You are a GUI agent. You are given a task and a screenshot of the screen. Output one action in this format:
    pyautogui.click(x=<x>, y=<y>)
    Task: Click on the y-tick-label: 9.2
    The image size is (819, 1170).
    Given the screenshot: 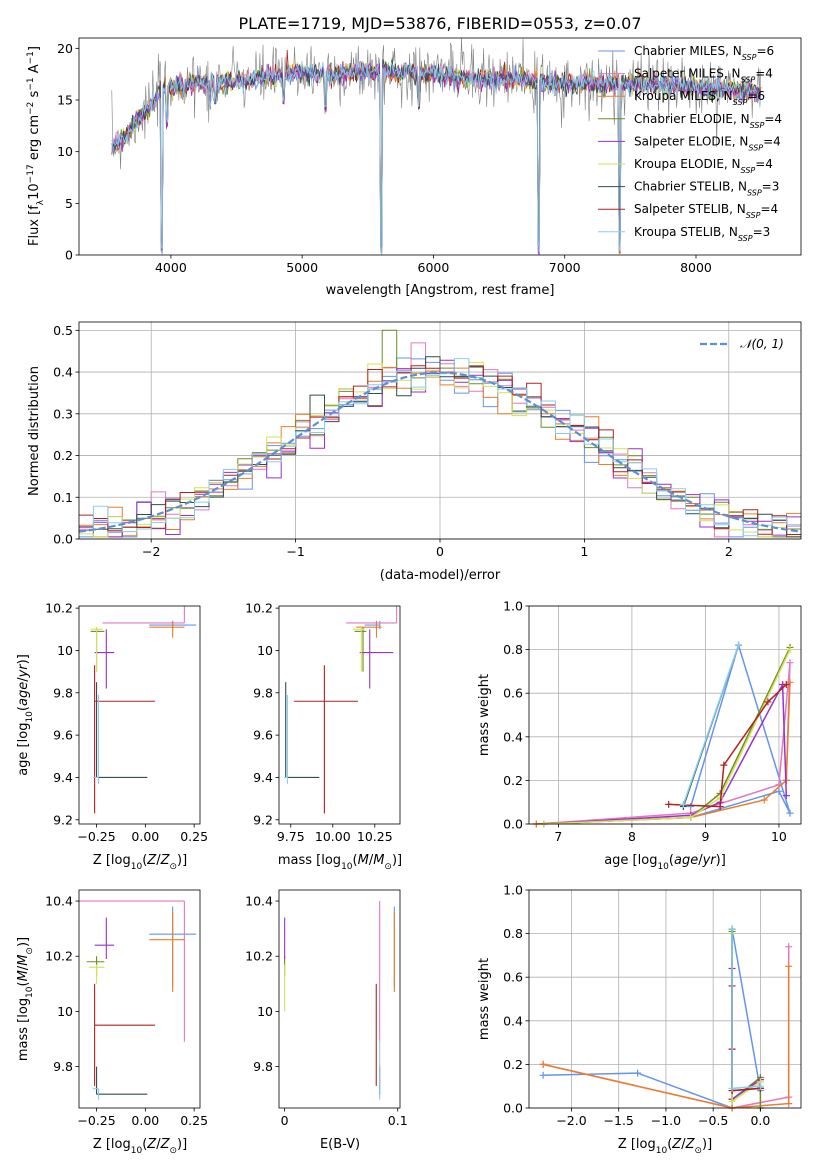 What is the action you would take?
    pyautogui.click(x=263, y=819)
    